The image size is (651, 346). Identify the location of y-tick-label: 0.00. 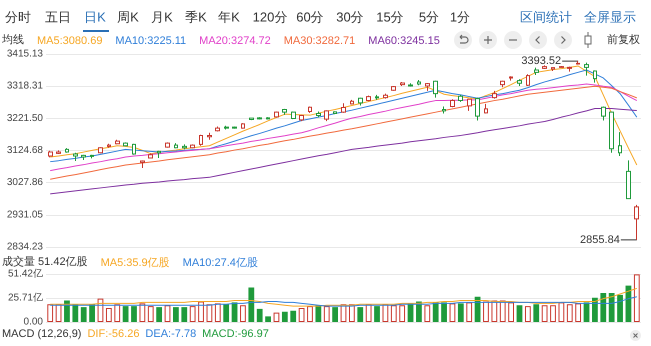
(34, 322).